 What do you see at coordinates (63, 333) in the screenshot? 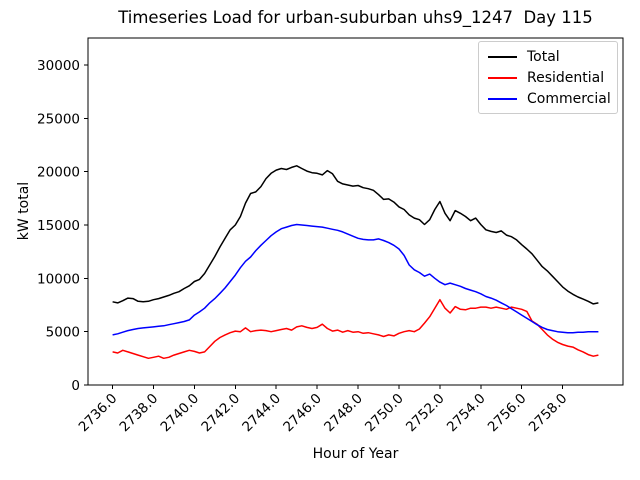
I see `y-tick-label: 5000` at bounding box center [63, 333].